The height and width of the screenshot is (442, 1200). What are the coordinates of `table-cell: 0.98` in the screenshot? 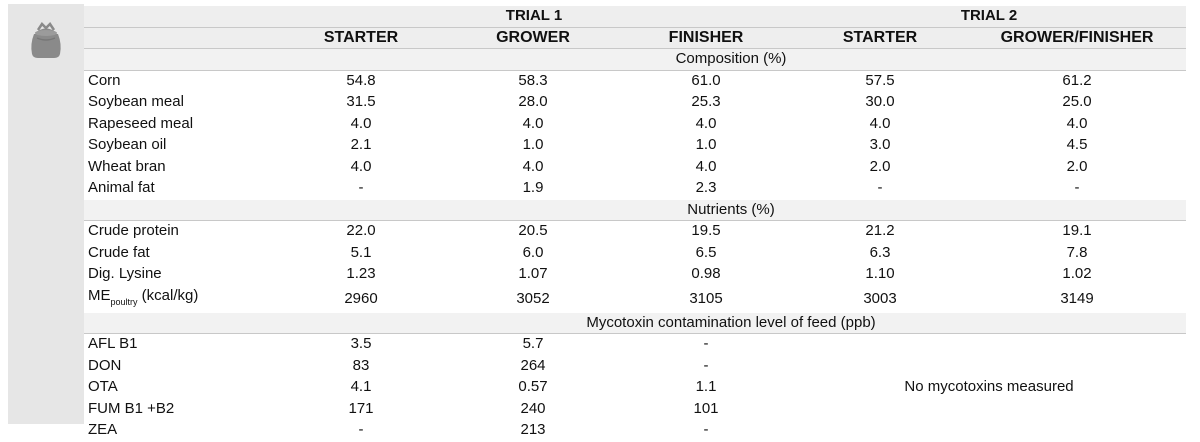 It's located at (706, 274).